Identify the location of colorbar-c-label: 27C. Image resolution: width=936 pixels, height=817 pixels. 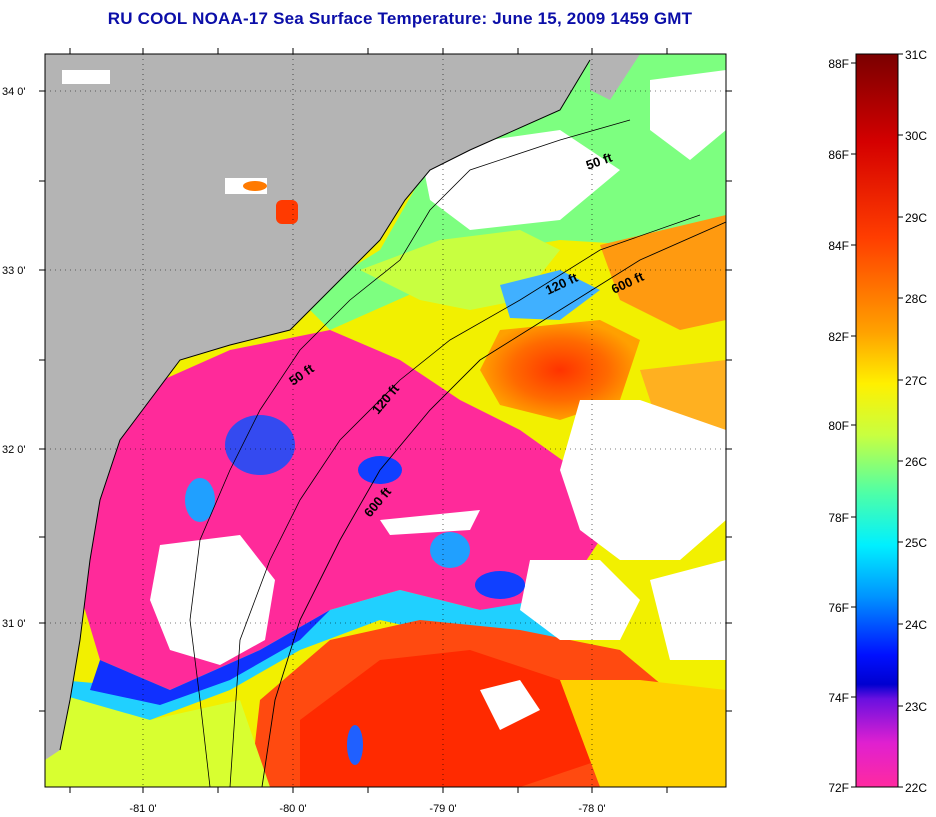
(916, 381).